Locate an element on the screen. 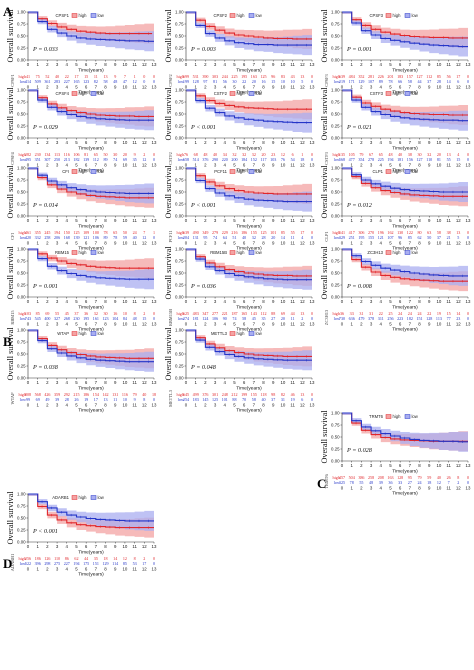  legend-label-low: low is located at coordinates (259, 171).